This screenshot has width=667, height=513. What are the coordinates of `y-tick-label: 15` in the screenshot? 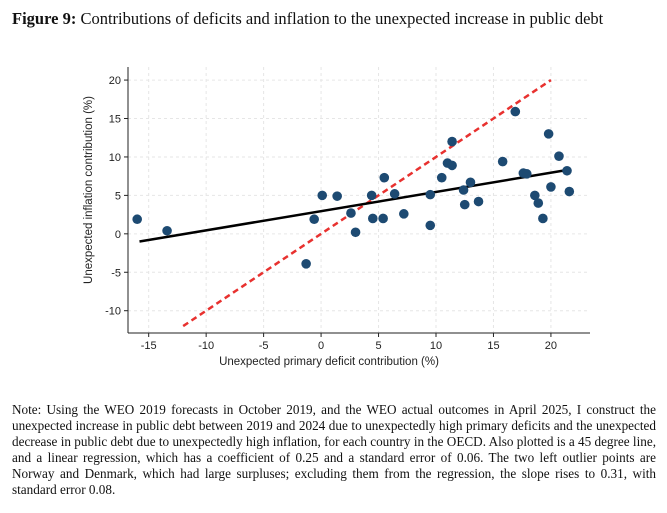 It's located at (115, 120).